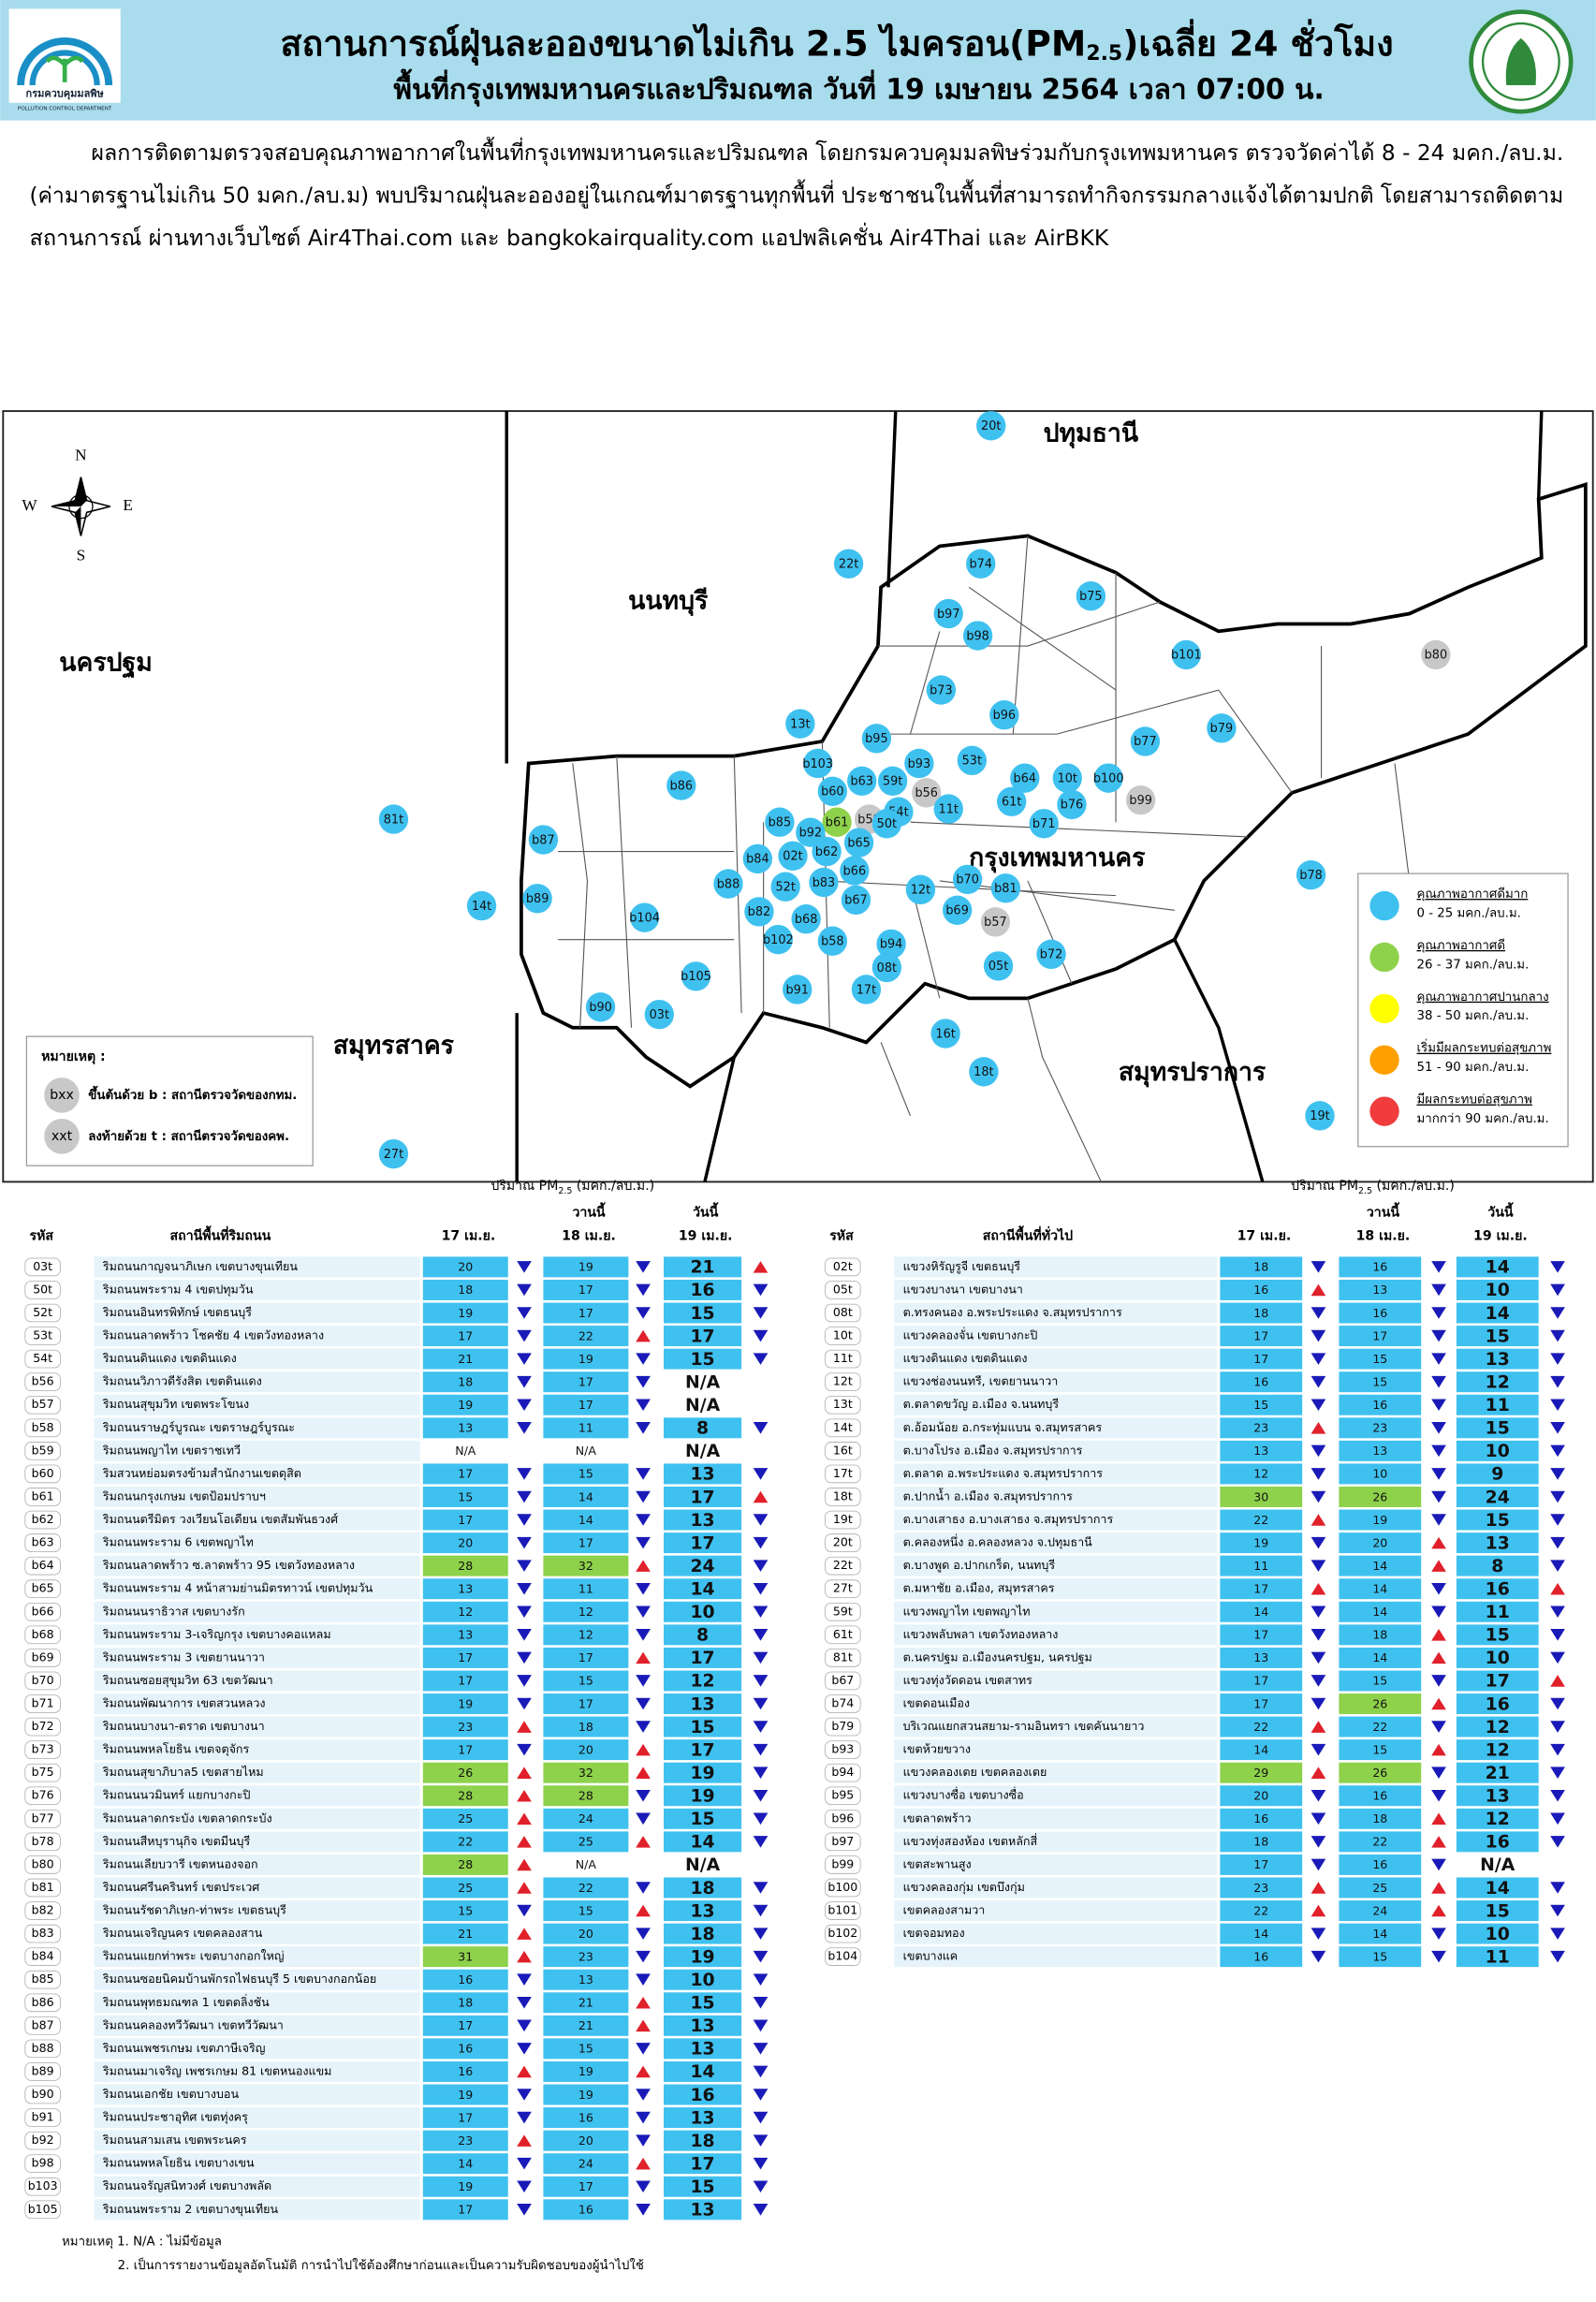 The image size is (1596, 2302). I want to click on today-value: 10, so click(1498, 1934).